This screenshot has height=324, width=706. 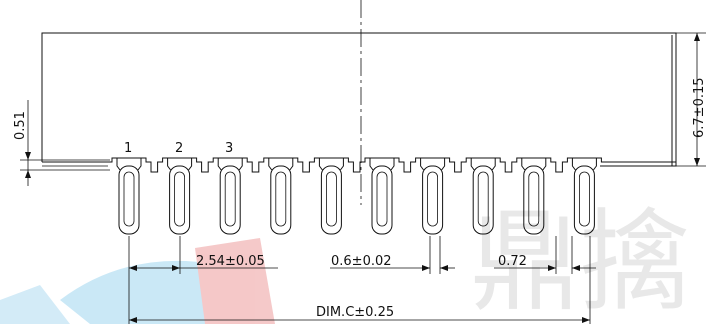 I want to click on offset-dimension: 0.51, so click(x=61, y=143).